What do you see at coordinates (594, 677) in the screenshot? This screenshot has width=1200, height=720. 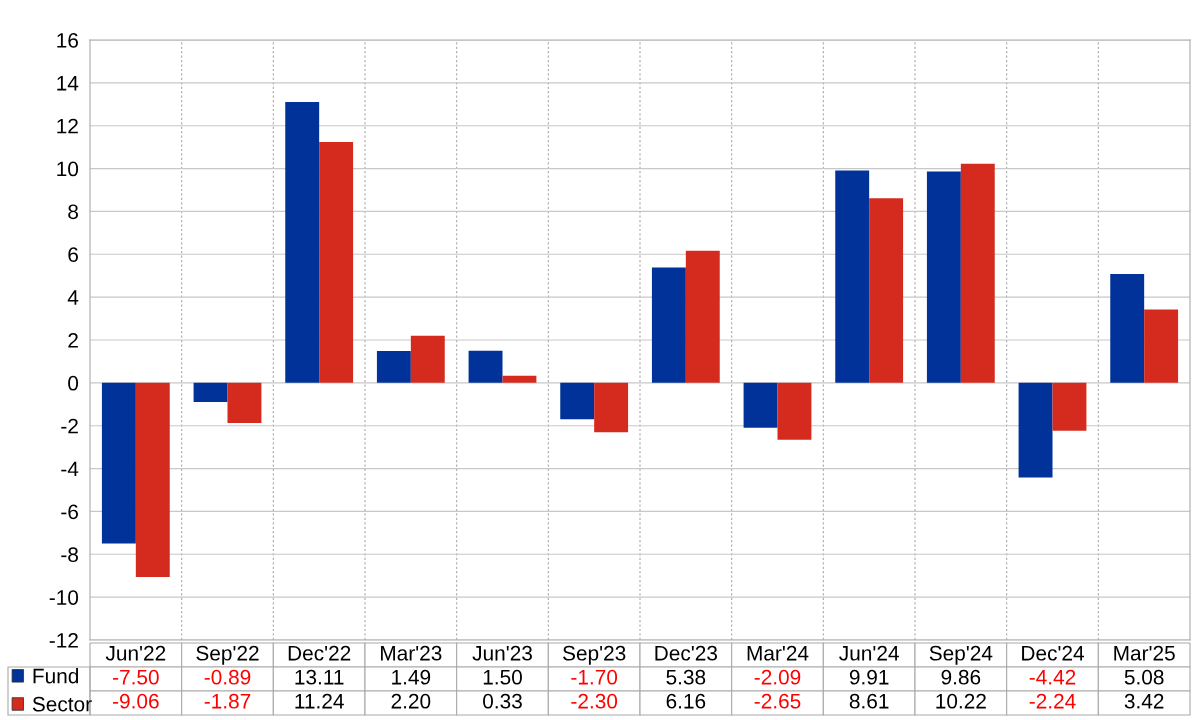 I see `data-label: -1.70` at bounding box center [594, 677].